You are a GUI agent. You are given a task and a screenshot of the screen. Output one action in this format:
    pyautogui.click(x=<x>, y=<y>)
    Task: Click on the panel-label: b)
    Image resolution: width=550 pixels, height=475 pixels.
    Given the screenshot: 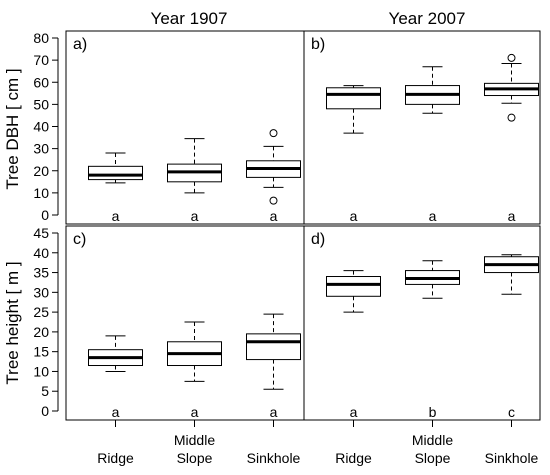 What is the action you would take?
    pyautogui.click(x=318, y=44)
    